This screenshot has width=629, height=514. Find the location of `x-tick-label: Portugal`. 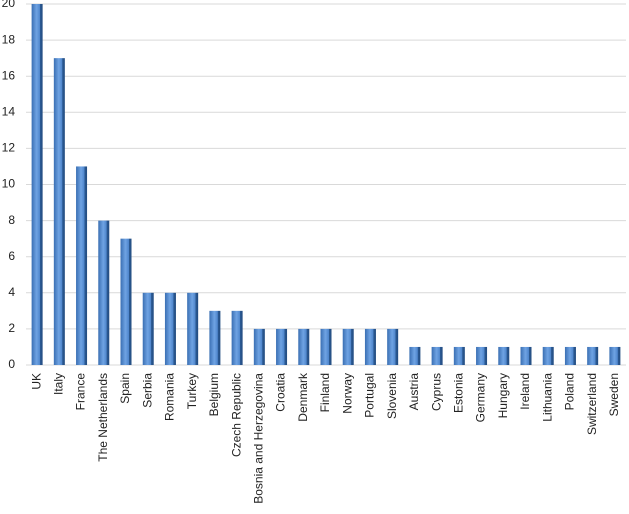

x-tick-label: Portugal is located at coordinates (370, 395).